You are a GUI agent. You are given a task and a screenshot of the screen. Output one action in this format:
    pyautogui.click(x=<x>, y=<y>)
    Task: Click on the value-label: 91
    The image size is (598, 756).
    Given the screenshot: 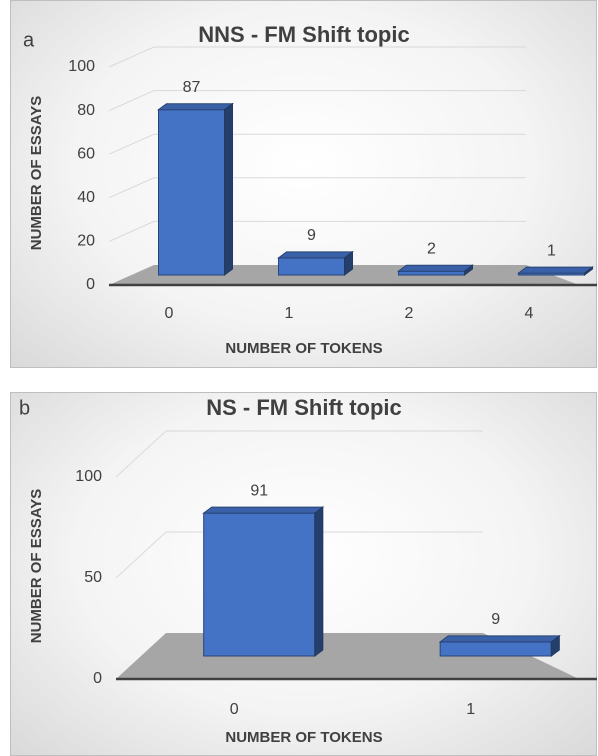 What is the action you would take?
    pyautogui.click(x=259, y=490)
    